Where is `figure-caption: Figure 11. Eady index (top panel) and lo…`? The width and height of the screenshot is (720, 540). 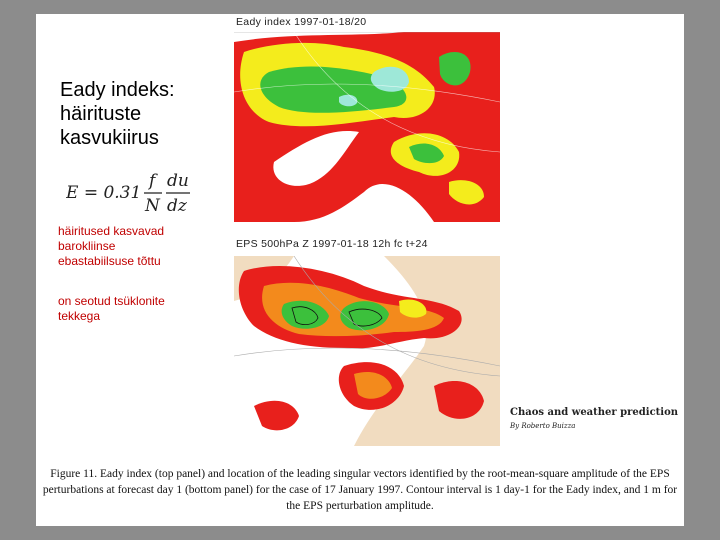 figure-caption: Figure 11. Eady index (top panel) and lo… is located at coordinates (360, 490).